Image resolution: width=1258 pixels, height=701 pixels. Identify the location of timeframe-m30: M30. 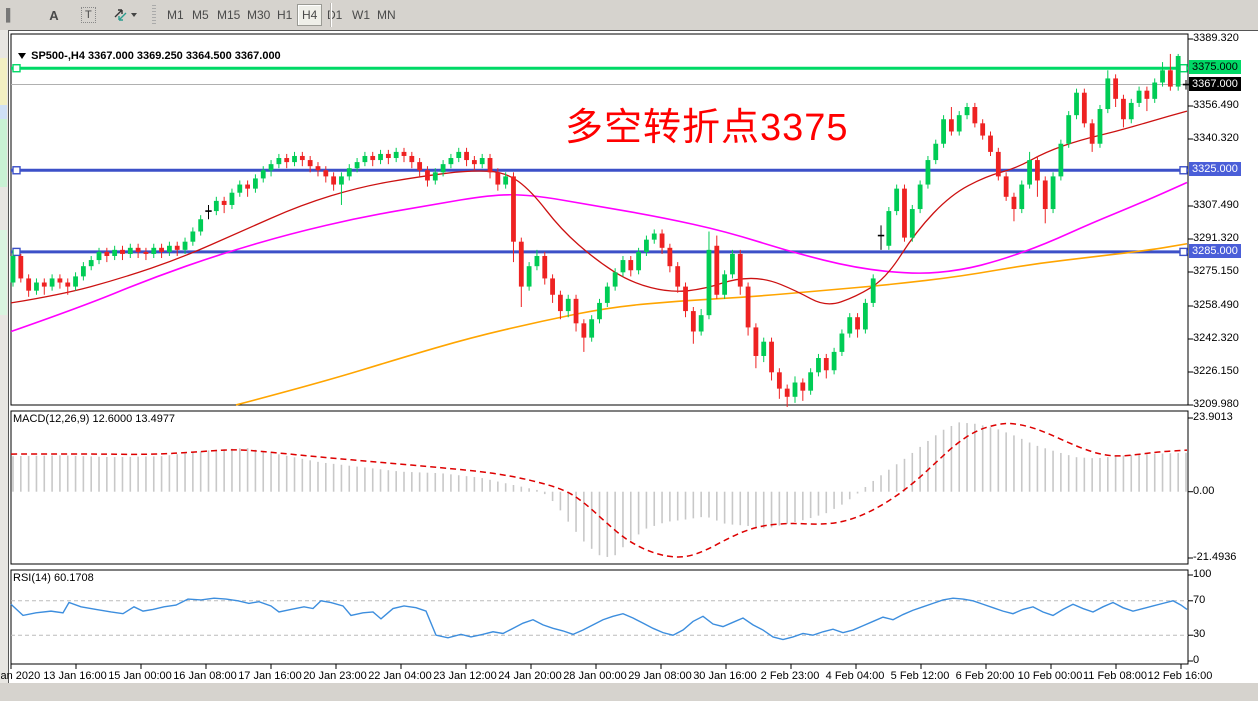
(259, 15).